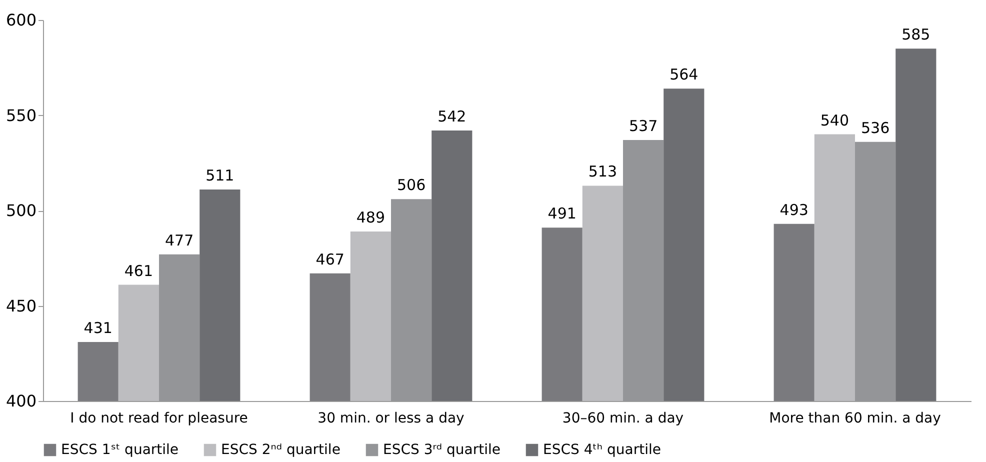  Describe the element at coordinates (643, 126) in the screenshot. I see `data-label: 537` at that location.